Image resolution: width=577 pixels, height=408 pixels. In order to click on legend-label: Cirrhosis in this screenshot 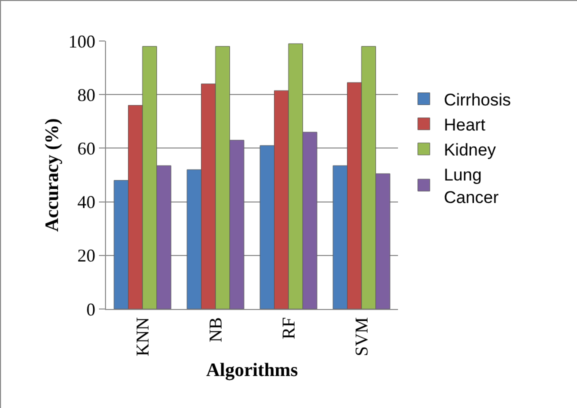, I will do `click(477, 100)`.